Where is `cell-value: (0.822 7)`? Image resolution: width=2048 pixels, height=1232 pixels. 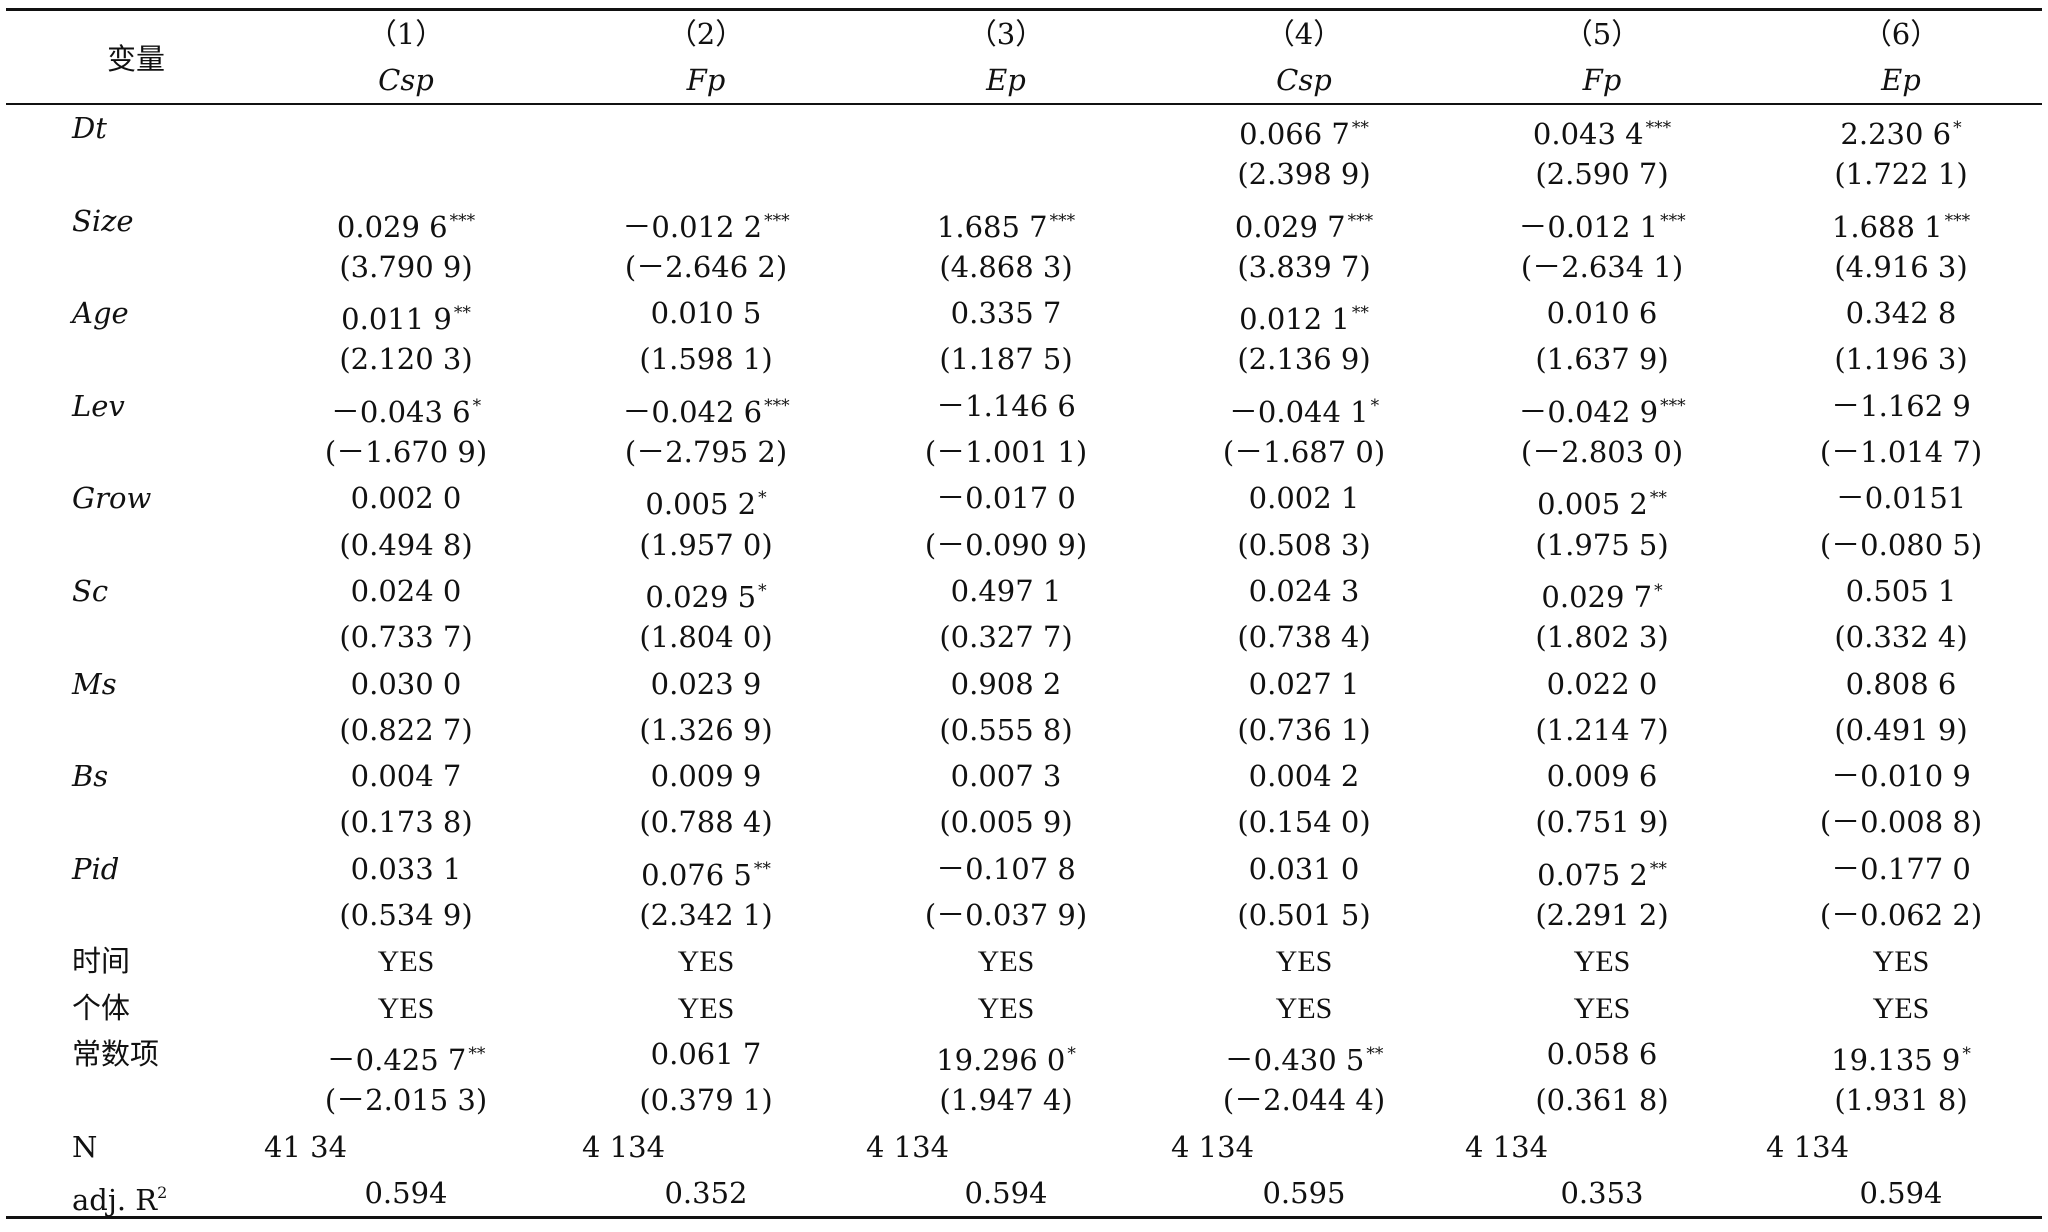
cell-value: (0.822 7) is located at coordinates (406, 729).